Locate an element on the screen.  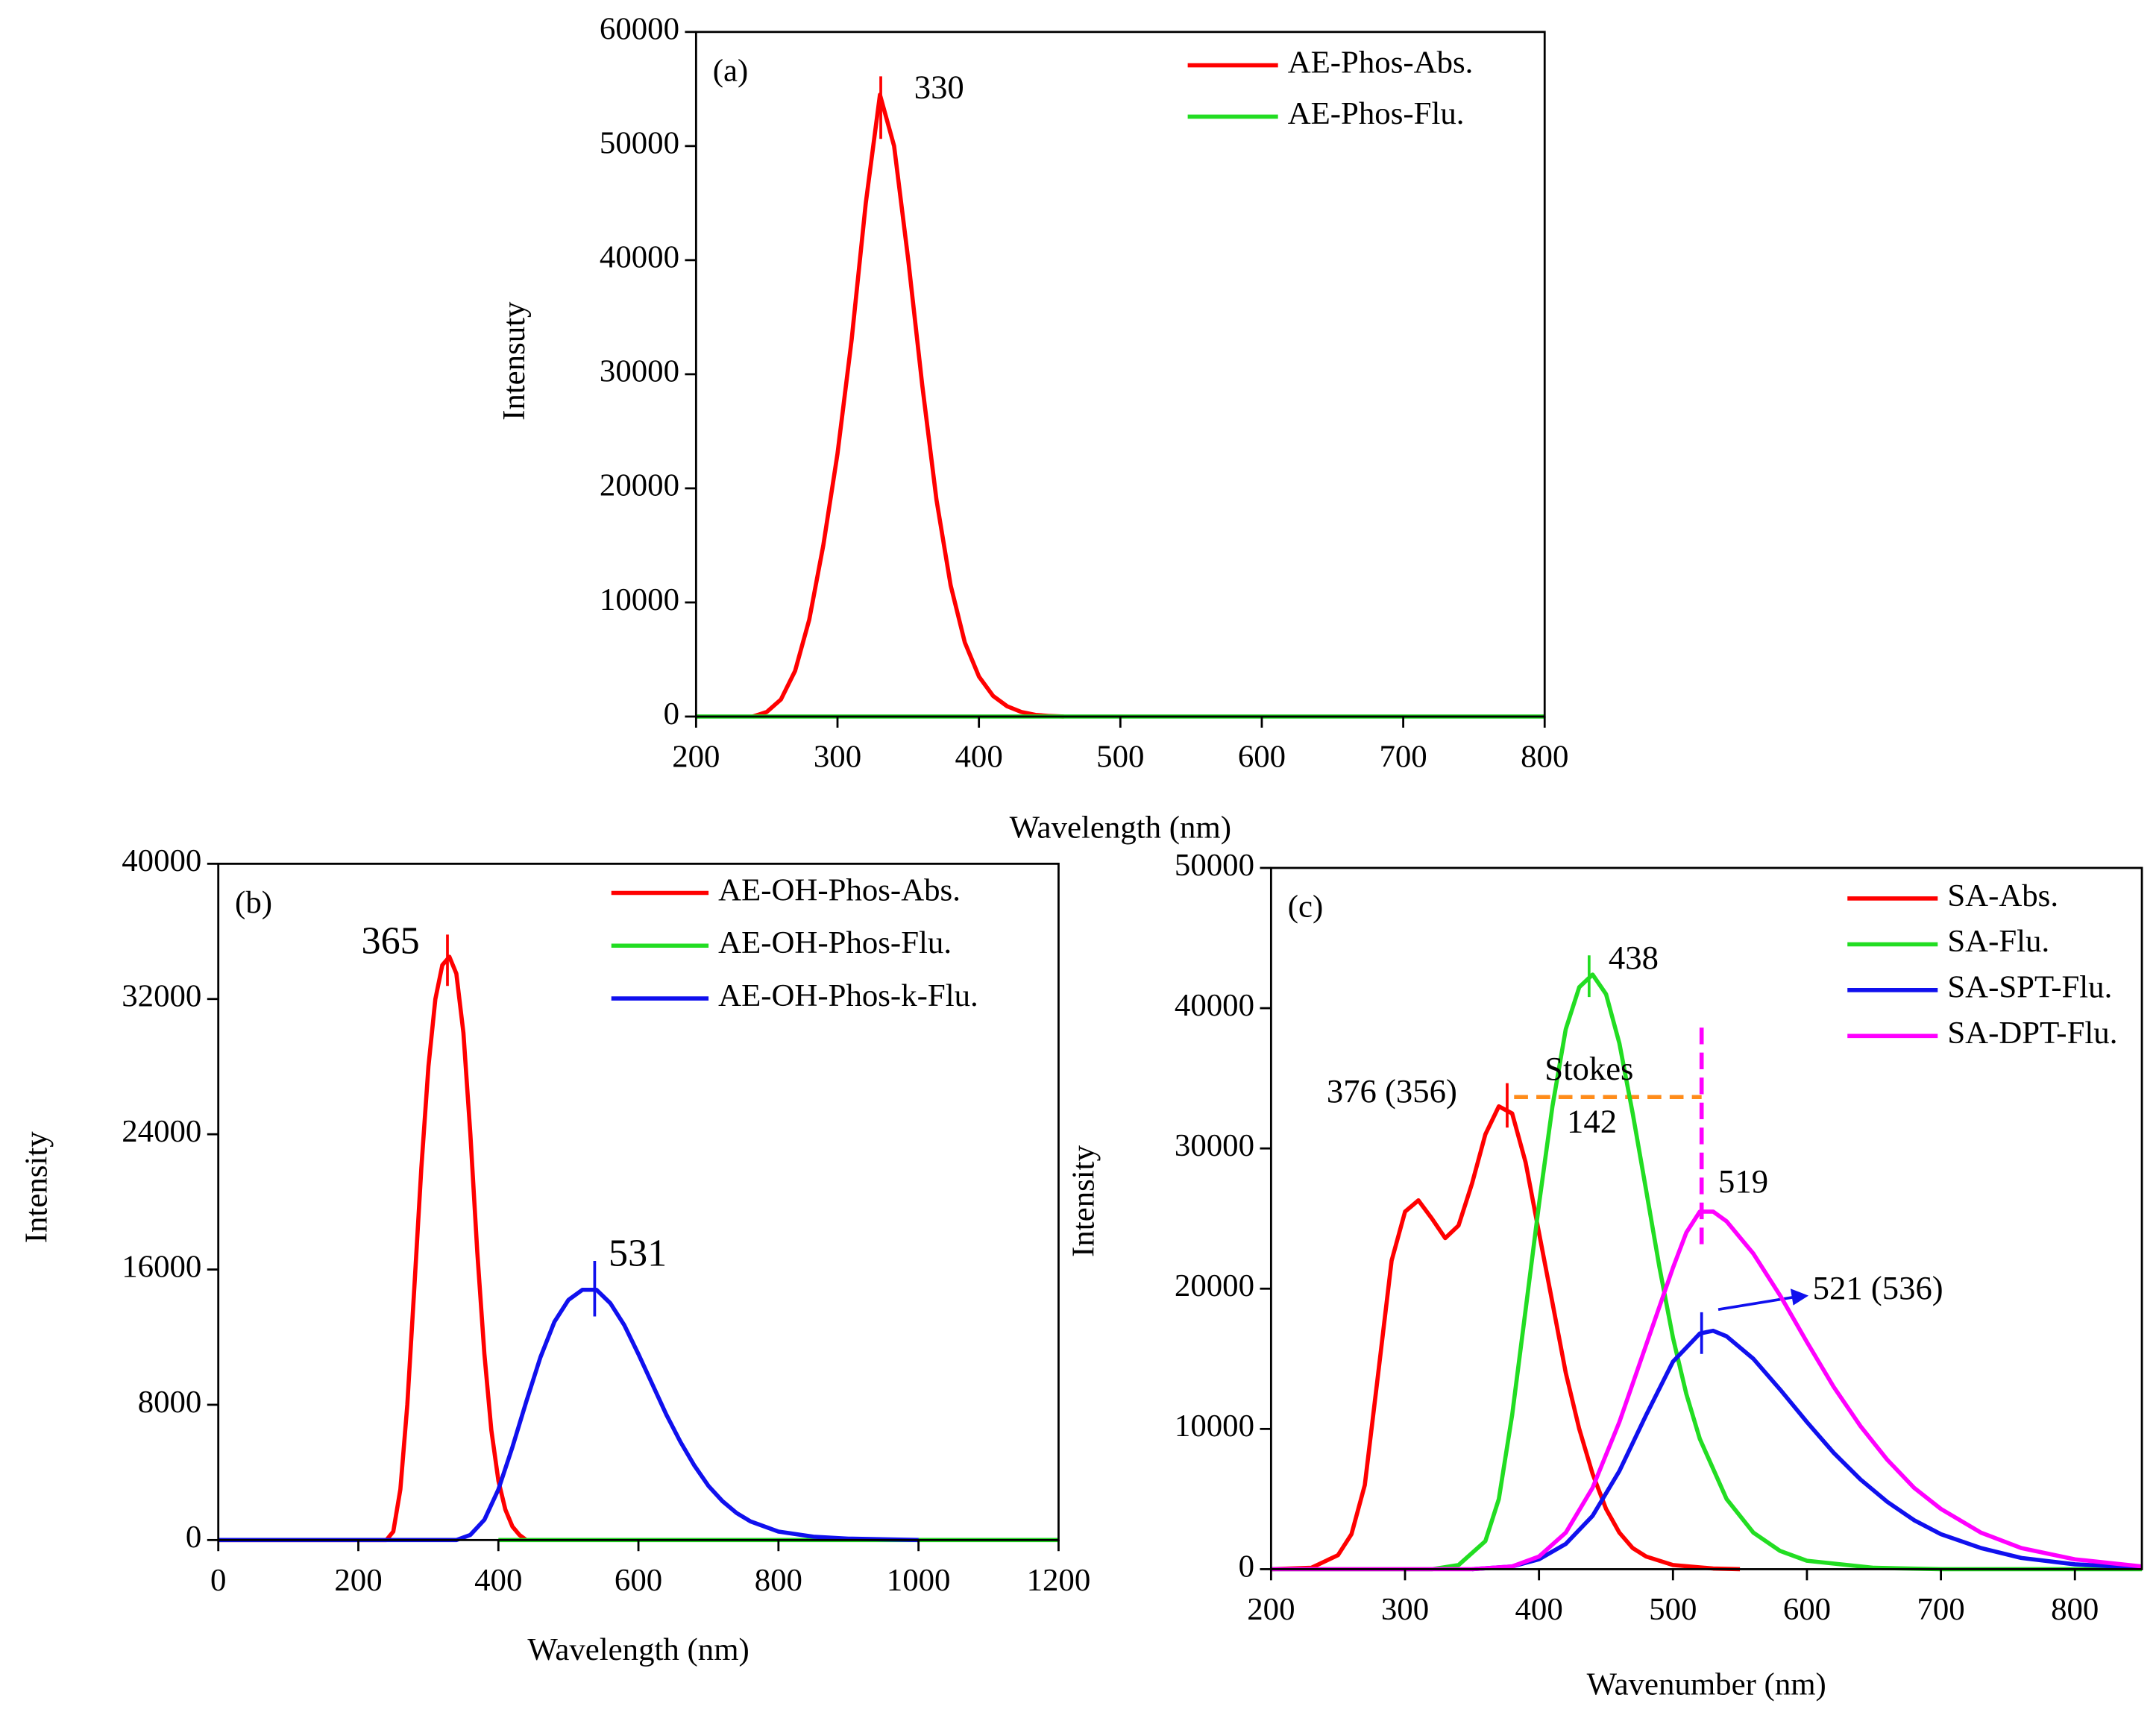
y-tick-label: 32000 is located at coordinates (161, 996).